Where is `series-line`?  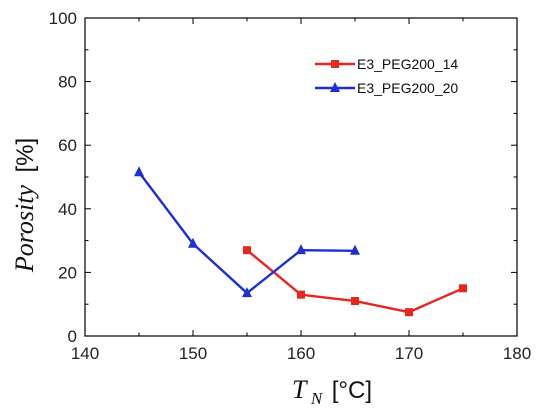 series-line is located at coordinates (247, 233).